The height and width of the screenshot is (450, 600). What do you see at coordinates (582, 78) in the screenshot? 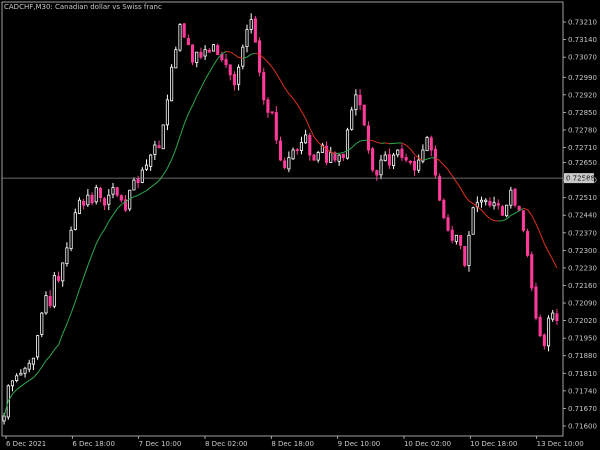
I see `y-tick-label: 0.72990` at bounding box center [582, 78].